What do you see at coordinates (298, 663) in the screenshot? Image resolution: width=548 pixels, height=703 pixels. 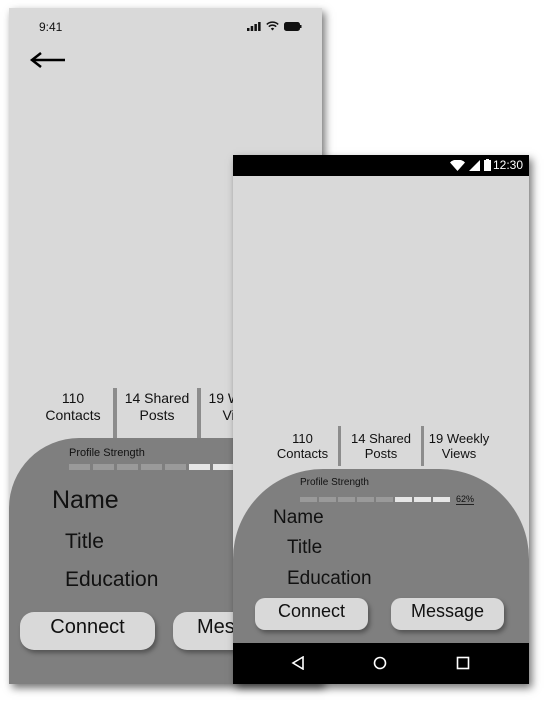 I see `nav-back-icon` at bounding box center [298, 663].